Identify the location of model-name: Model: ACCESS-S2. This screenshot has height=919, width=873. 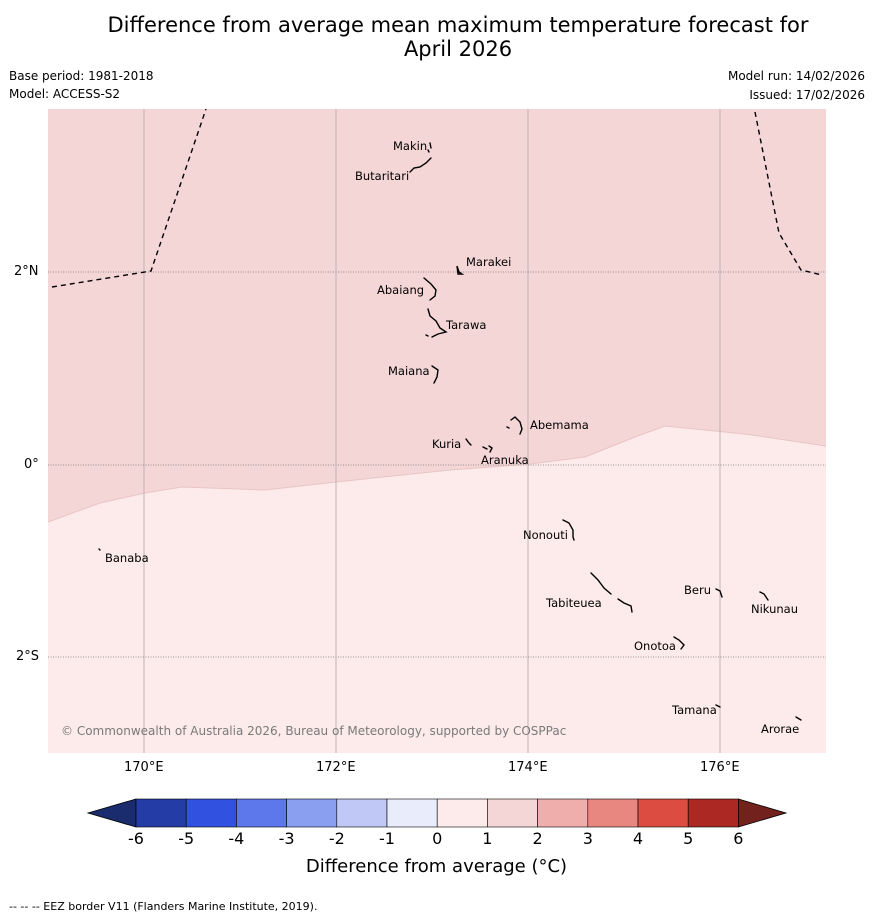
(65, 94).